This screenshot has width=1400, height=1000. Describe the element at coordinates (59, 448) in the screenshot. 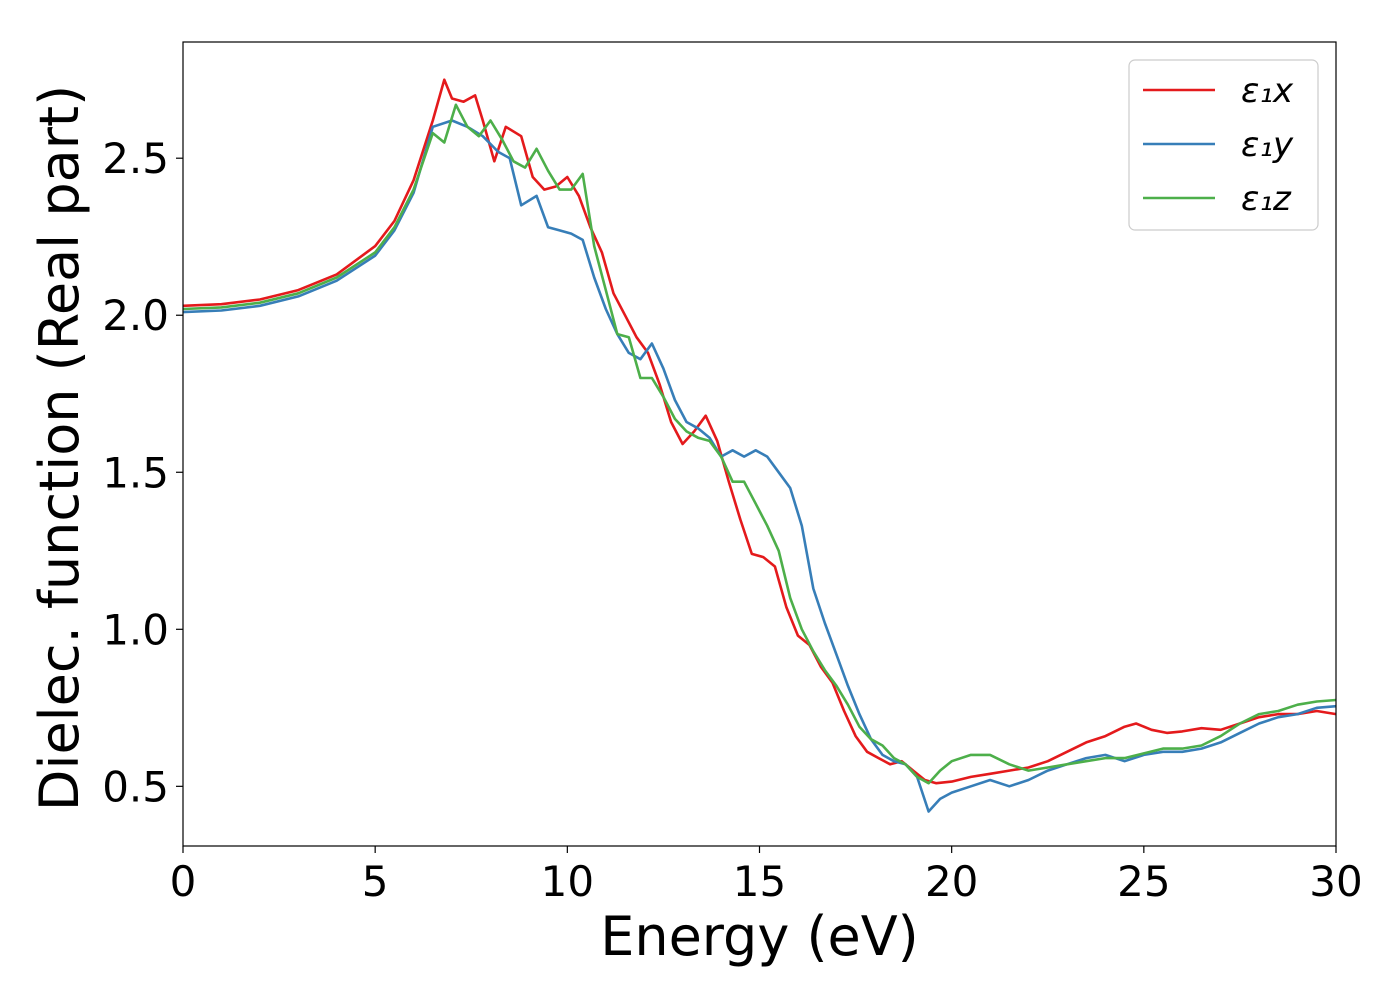

I see `y-axis-title: Dielec. function (Real part)` at that location.